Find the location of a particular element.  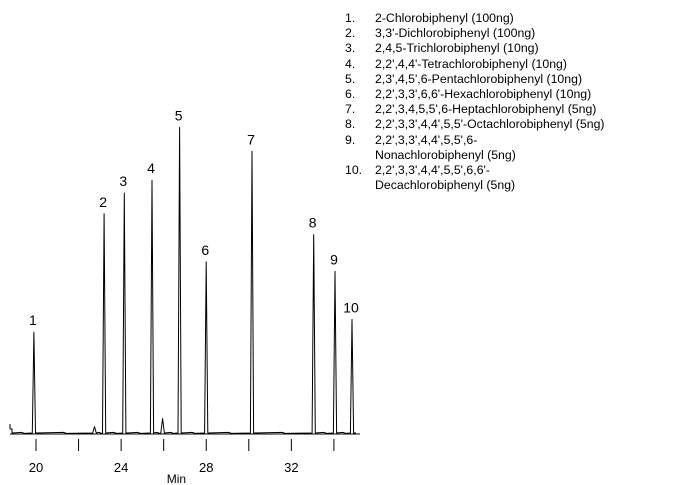

legend-item: 5. 2,3',4,5',6-Pentachlorobiphenyl (10ng) is located at coordinates (512, 79).